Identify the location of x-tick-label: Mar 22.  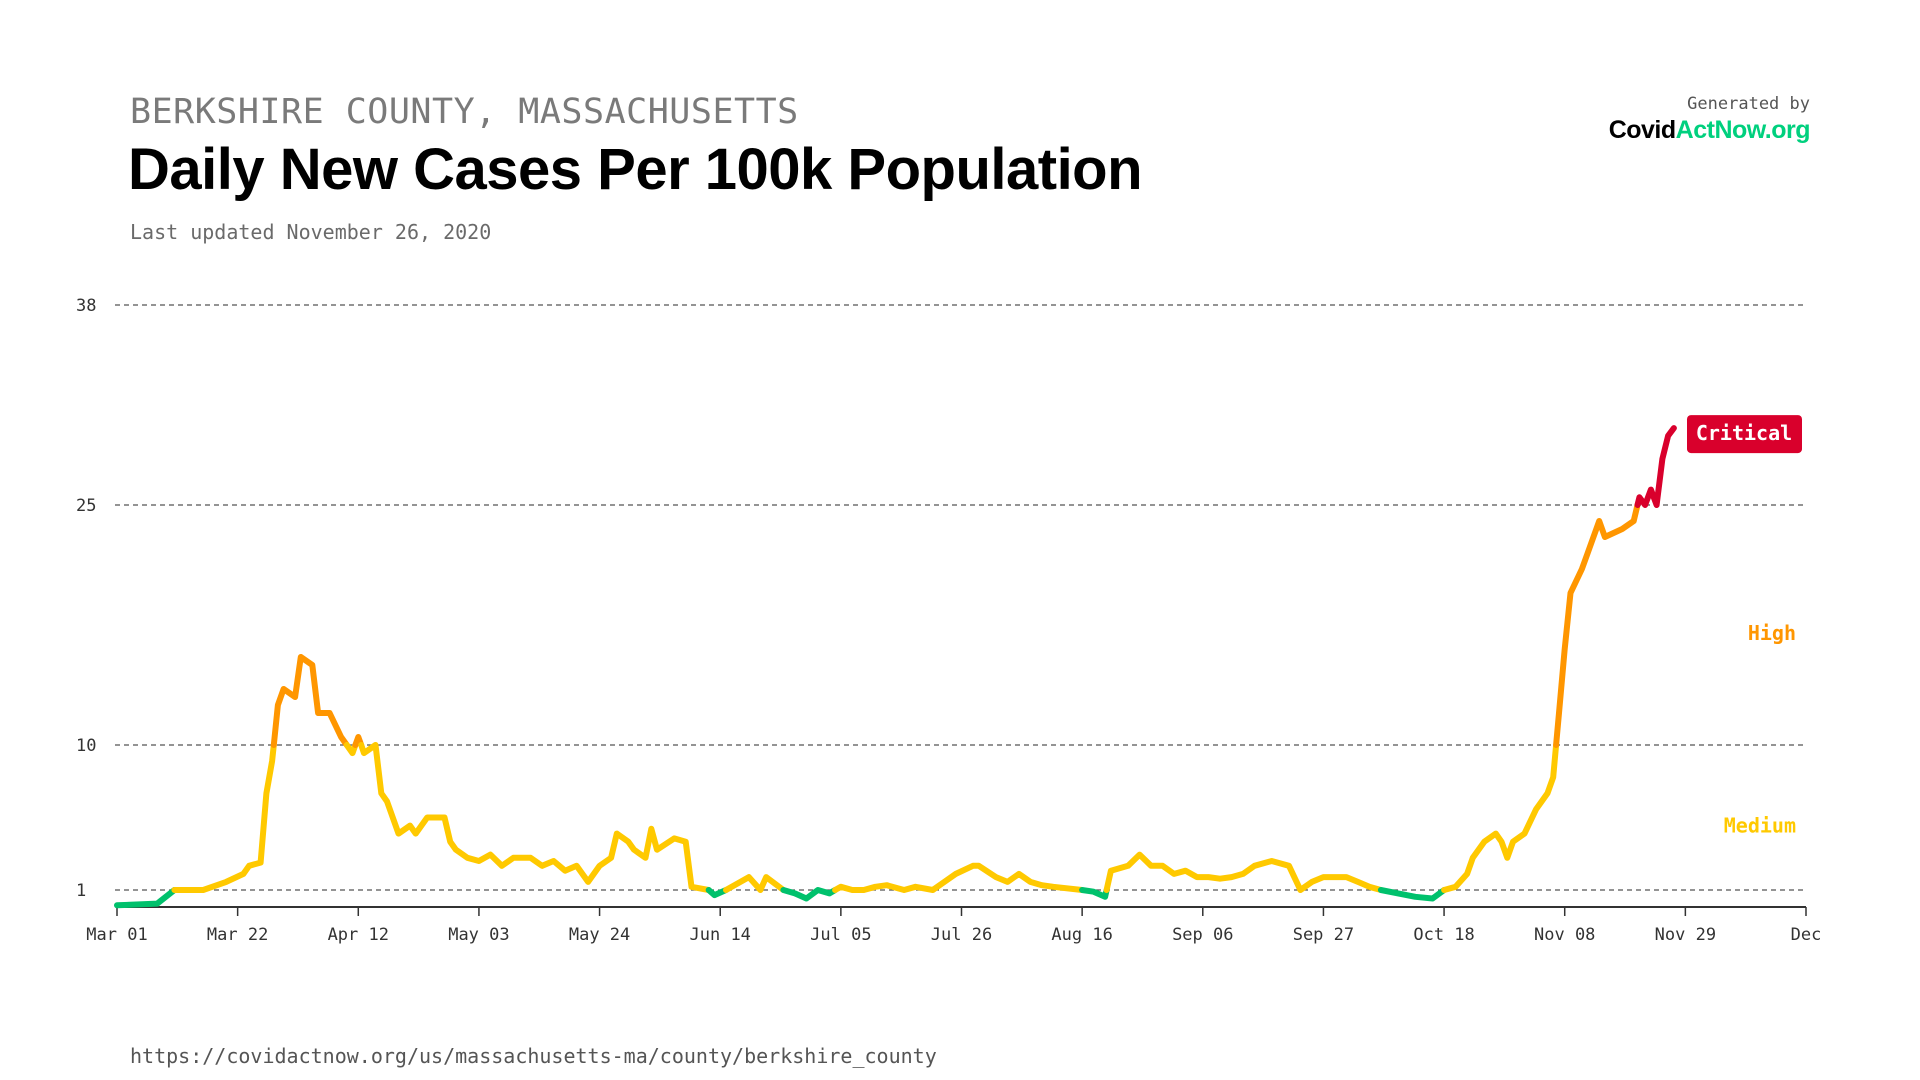
(237, 935).